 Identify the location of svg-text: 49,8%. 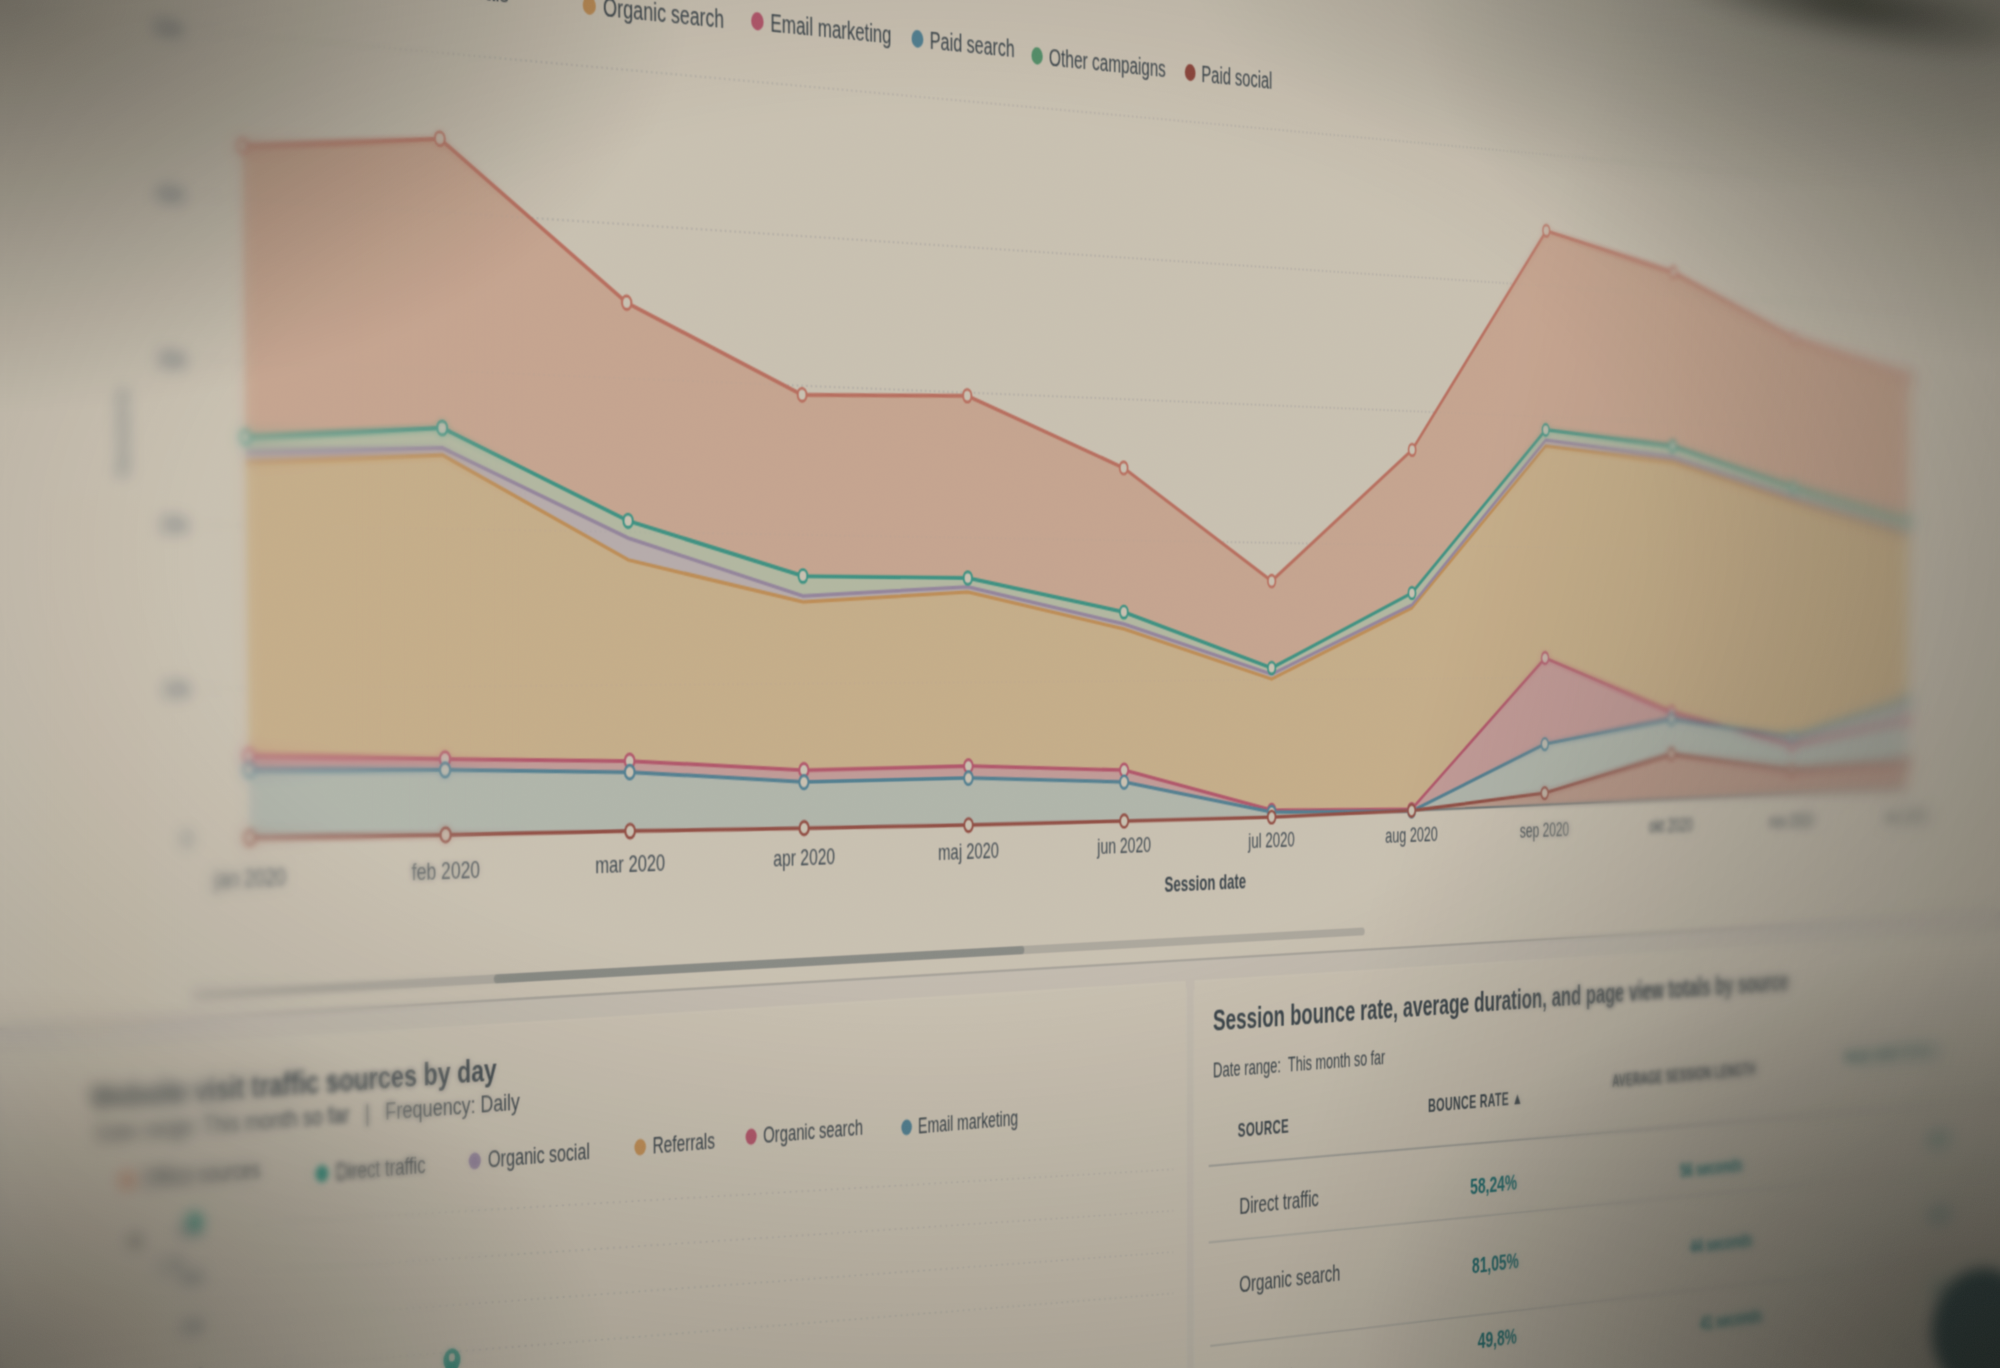
(1497, 1338).